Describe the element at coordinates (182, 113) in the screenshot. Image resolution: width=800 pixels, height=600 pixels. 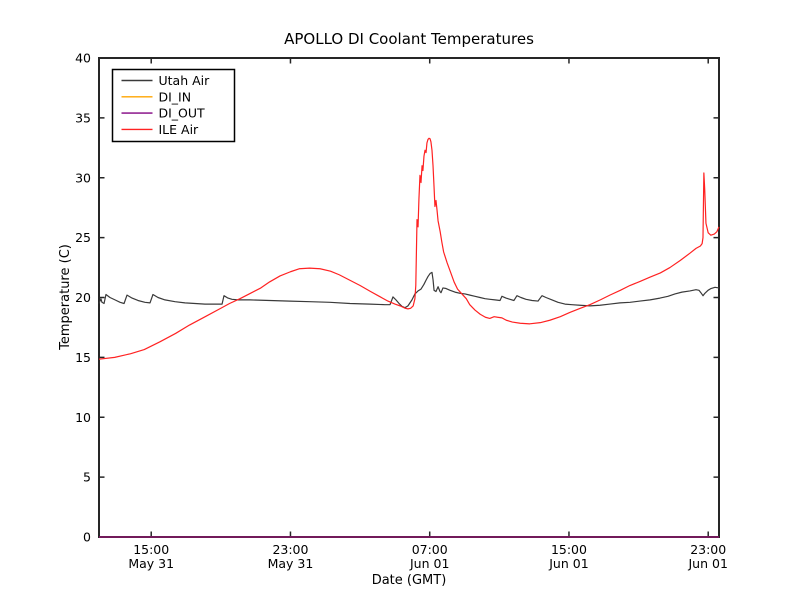
I see `legend-label-di-out: DI_OUT` at that location.